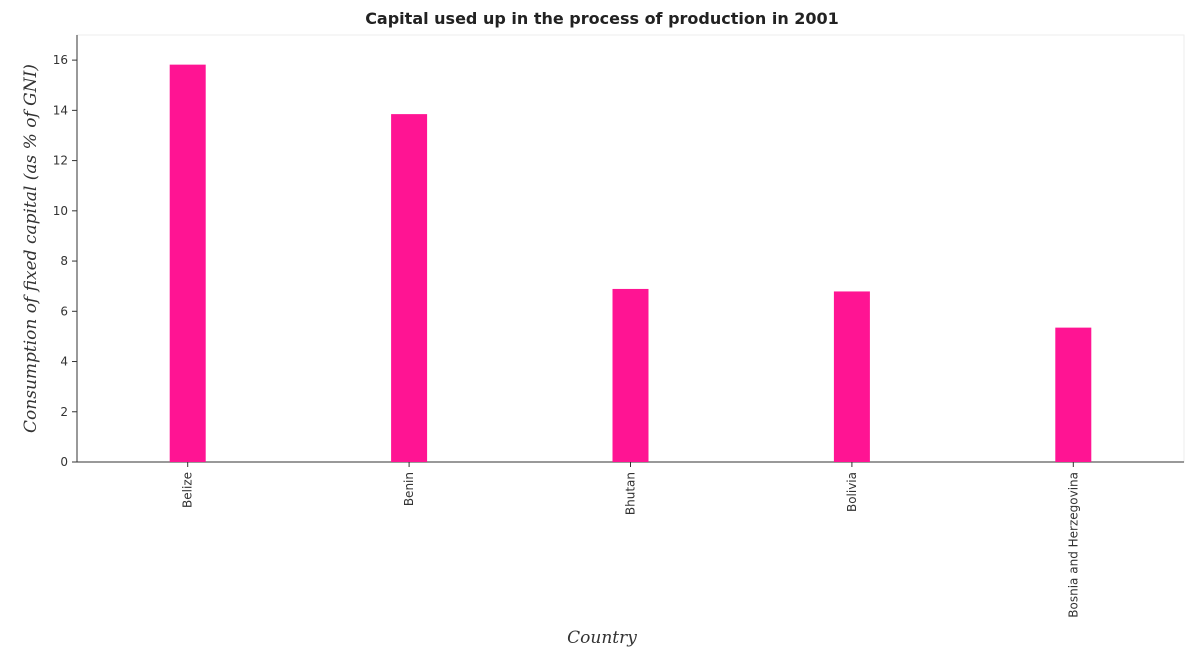  I want to click on x-tick-label: Bolivia, so click(852, 492).